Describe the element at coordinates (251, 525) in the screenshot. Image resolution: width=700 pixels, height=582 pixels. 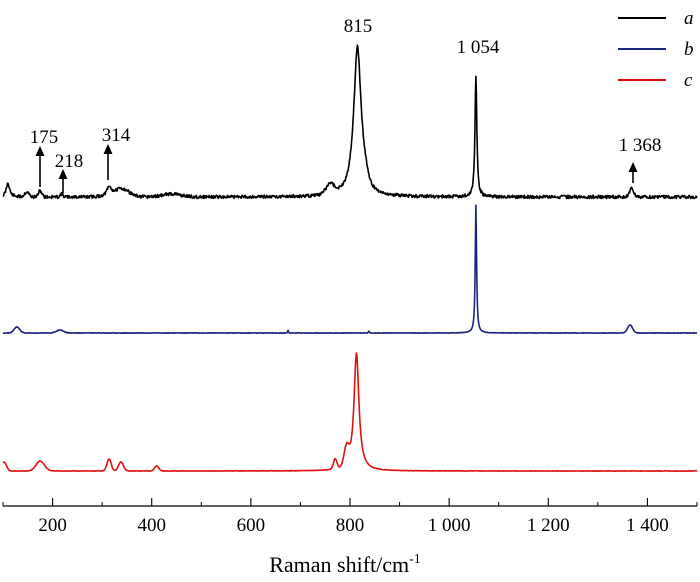
I see `x-tick-label: 600` at that location.